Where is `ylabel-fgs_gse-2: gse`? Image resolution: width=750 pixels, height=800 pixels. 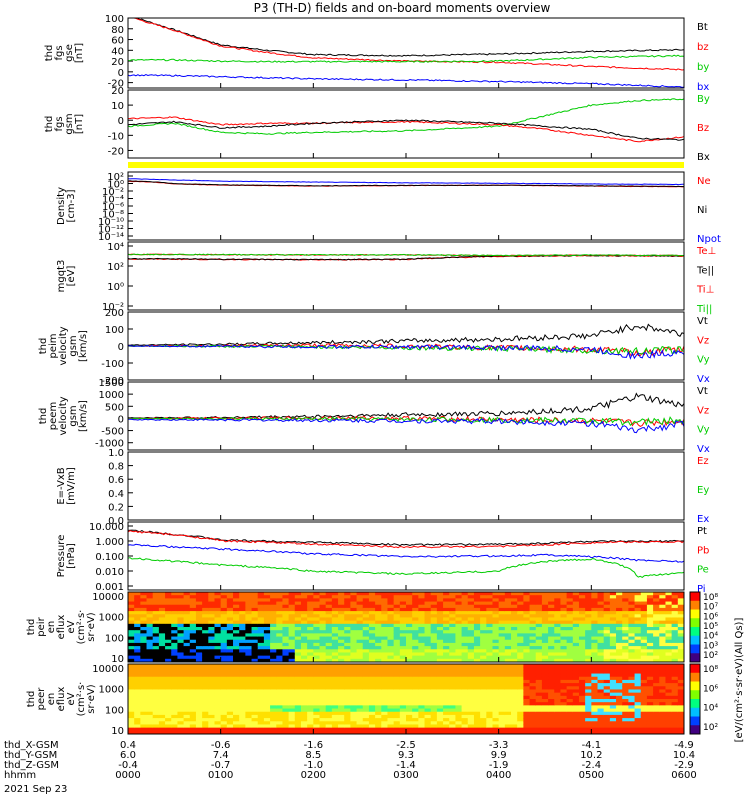 ylabel-fgs_gse-2: gse is located at coordinates (69, 53).